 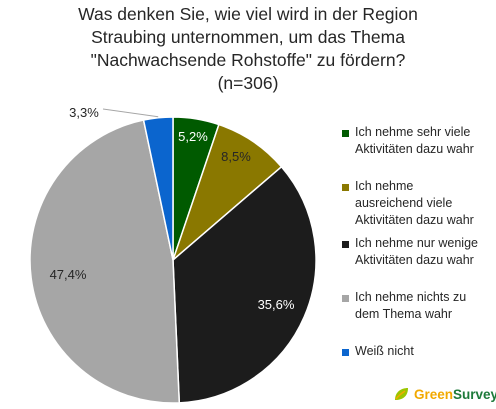 I want to click on leaf-icon, so click(x=401, y=394).